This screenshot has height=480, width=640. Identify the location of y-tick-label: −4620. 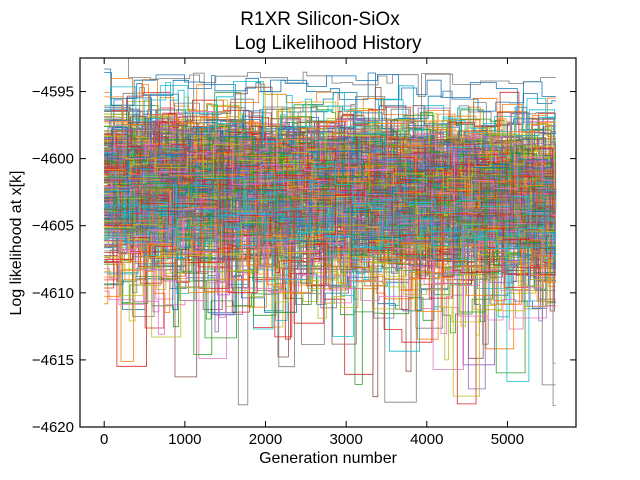
(53, 427).